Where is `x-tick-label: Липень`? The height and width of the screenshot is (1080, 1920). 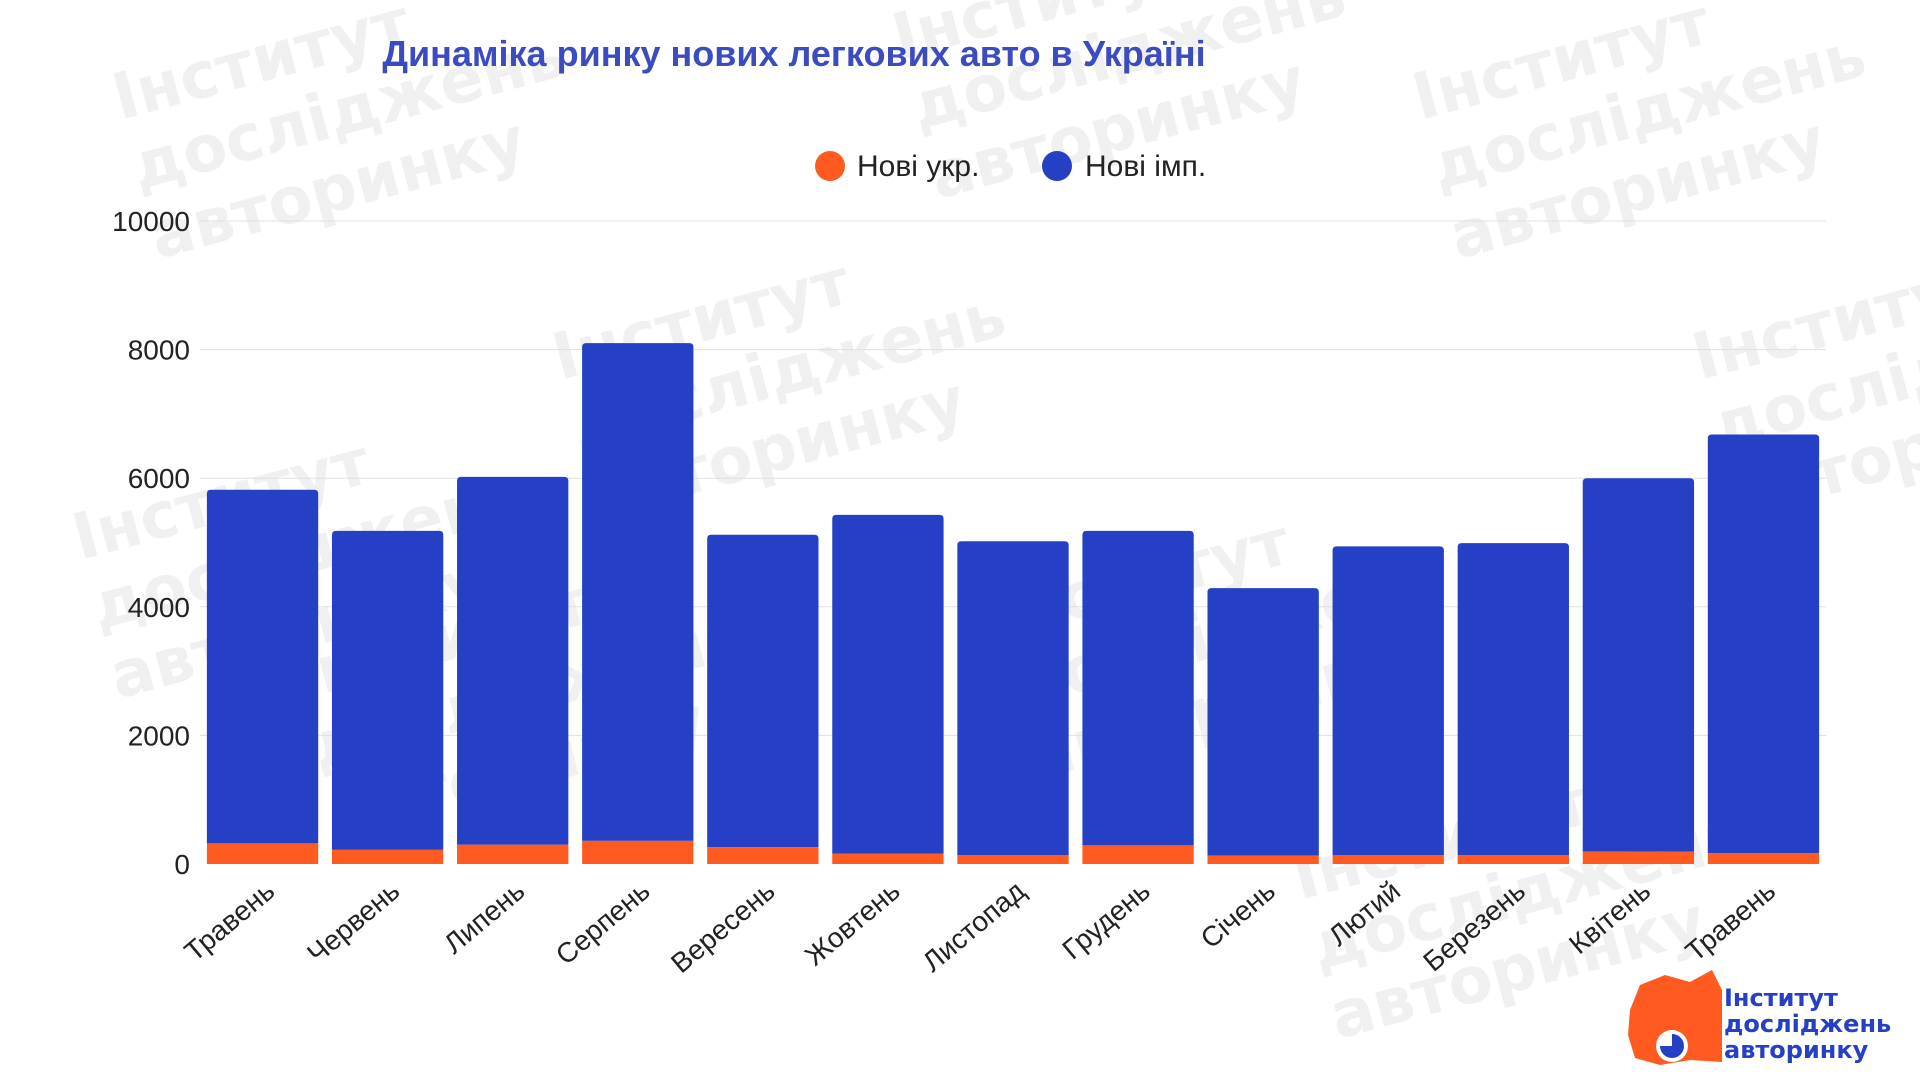
x-tick-label: Липень is located at coordinates (484, 917).